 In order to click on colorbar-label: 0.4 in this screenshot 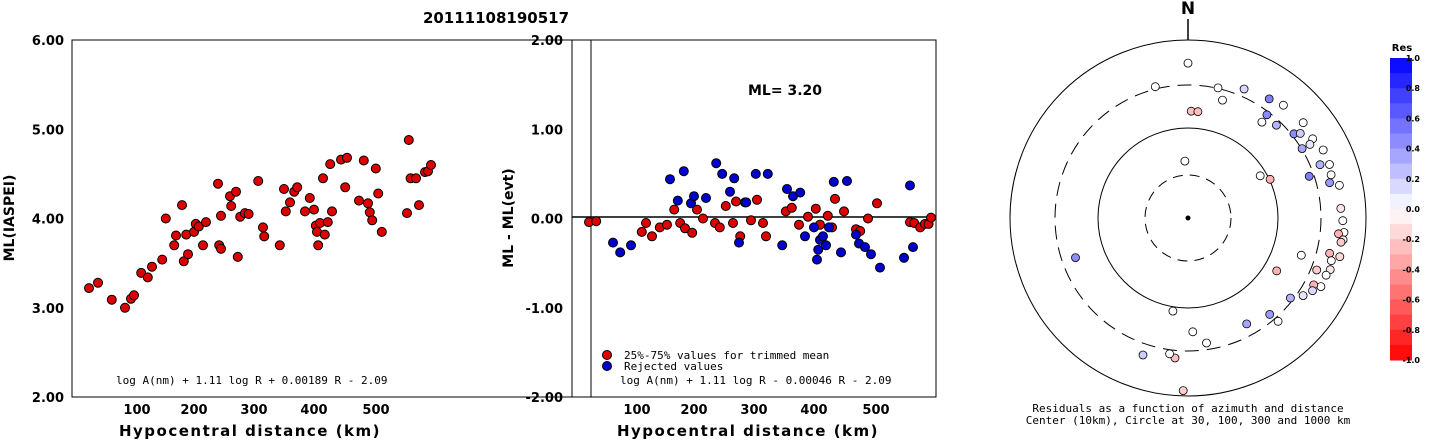, I will do `click(1413, 149)`.